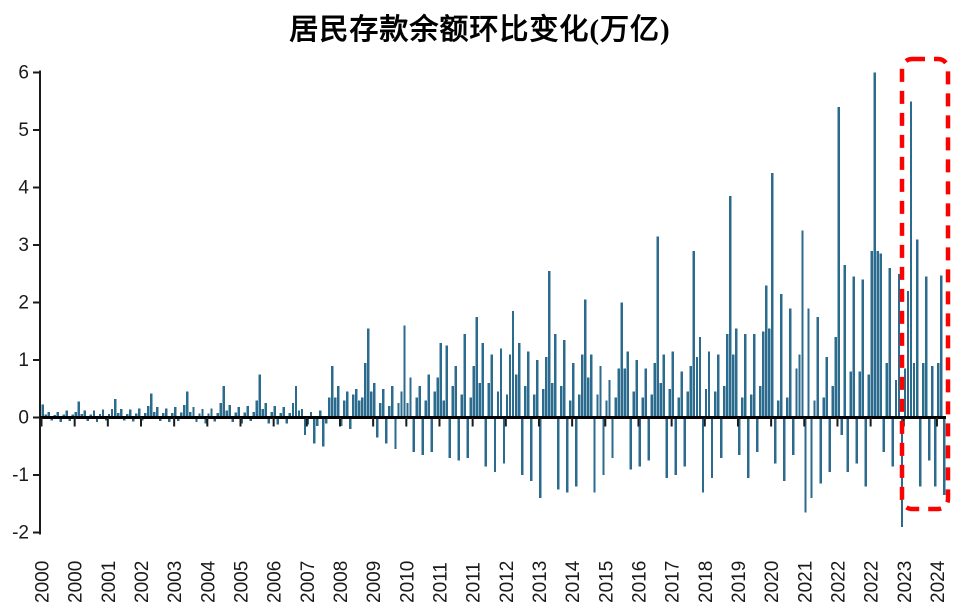 Image resolution: width=960 pixels, height=611 pixels. Describe the element at coordinates (474, 582) in the screenshot. I see `x-tick-label: 2011` at that location.